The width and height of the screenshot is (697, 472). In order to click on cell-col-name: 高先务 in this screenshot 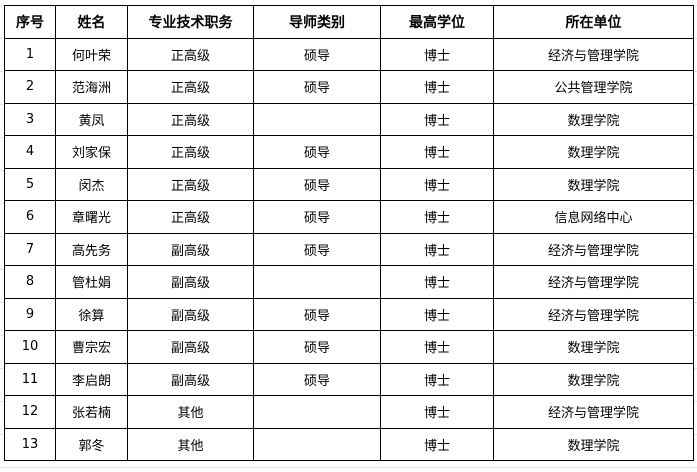, I will do `click(91, 249)`.